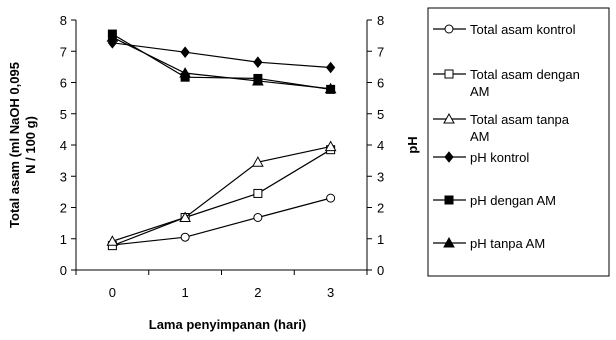  What do you see at coordinates (63, 51) in the screenshot?
I see `y-left-tick-label: 7` at bounding box center [63, 51].